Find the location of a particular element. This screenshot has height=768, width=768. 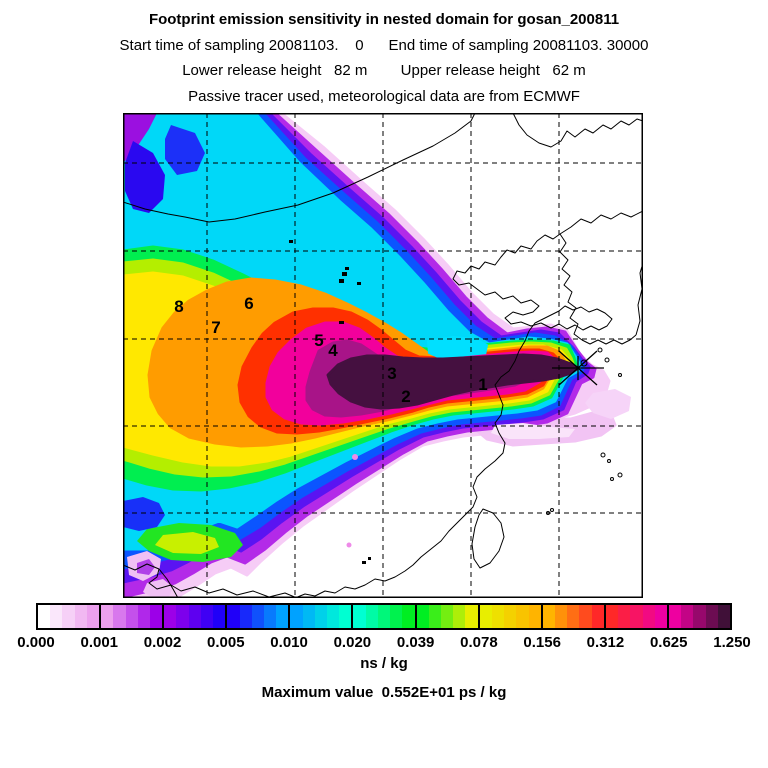

colorbar-tick: 0.156 is located at coordinates (542, 642).